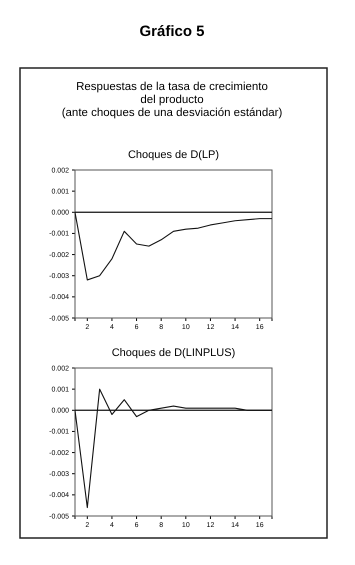  I want to click on text: Respuestas de la tasa de crecimiento del producto (ante choques de una desviación estándar), so click(172, 100).